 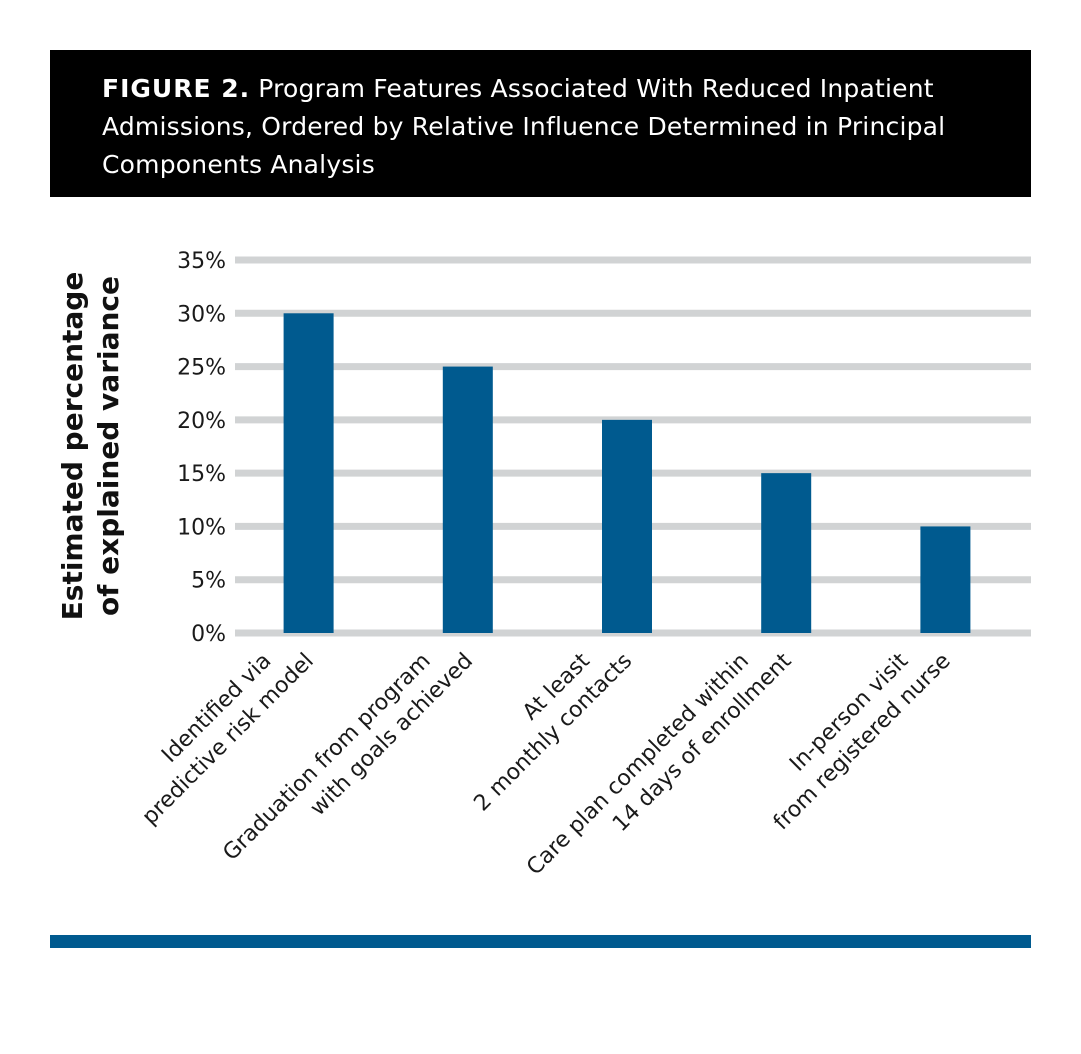 I want to click on x-category-label-4-line-2: 14 days of enrollment, so click(x=702, y=742).